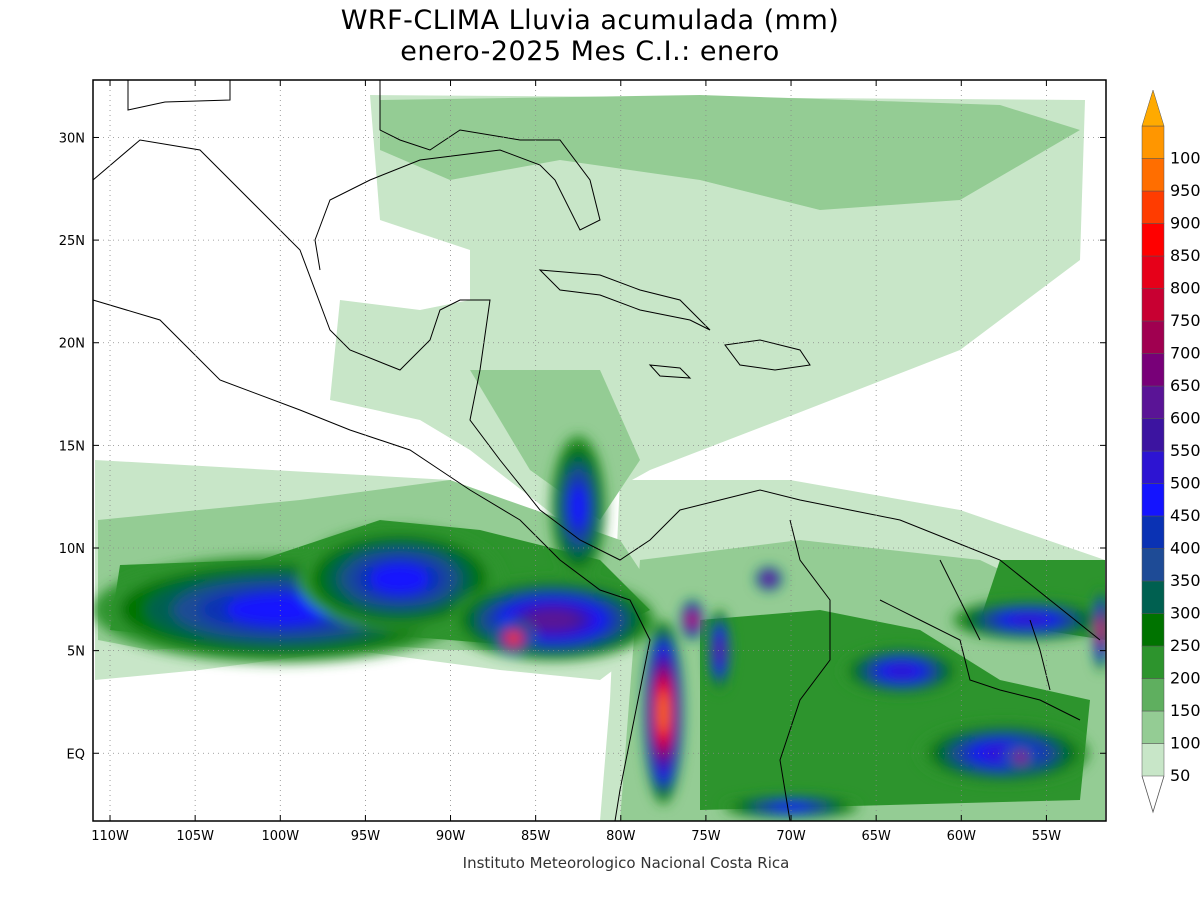 This screenshot has height=900, width=1200. What do you see at coordinates (1185, 255) in the screenshot?
I see `legend-label: 850` at bounding box center [1185, 255].